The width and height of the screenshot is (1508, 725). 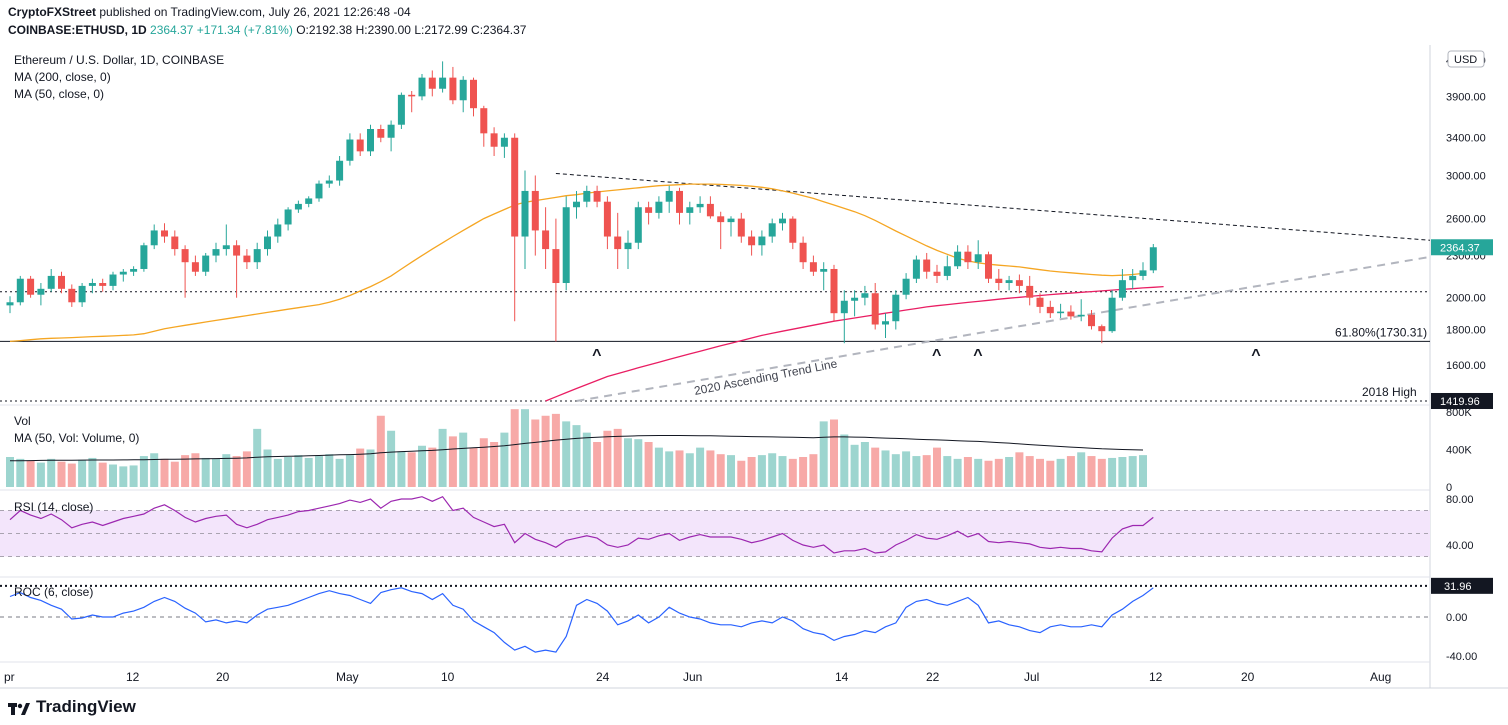 What do you see at coordinates (977, 355) in the screenshot?
I see `swing-low-marker: ^` at bounding box center [977, 355].